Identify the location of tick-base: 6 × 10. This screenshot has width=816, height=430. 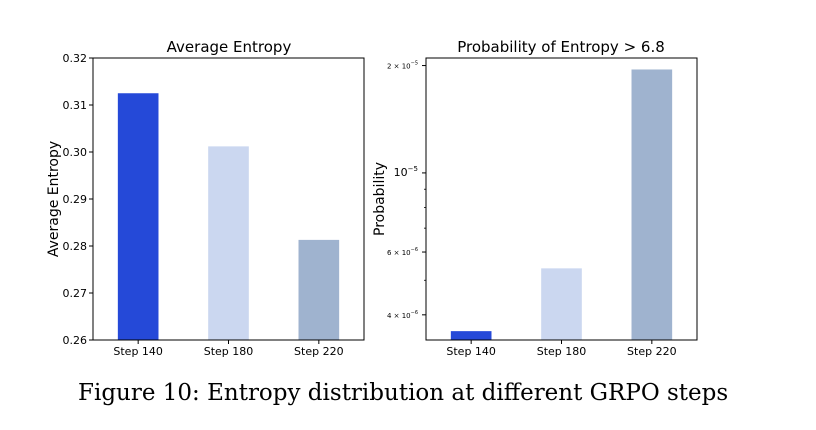
(399, 253).